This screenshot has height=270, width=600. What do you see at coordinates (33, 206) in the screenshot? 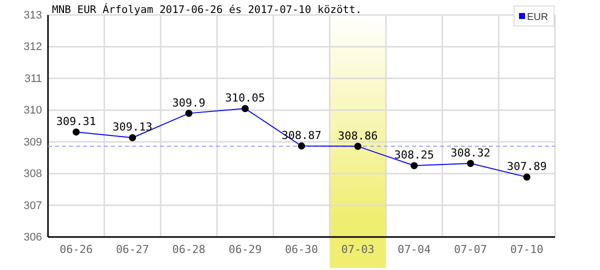
I see `y-tick-label: 307` at bounding box center [33, 206].